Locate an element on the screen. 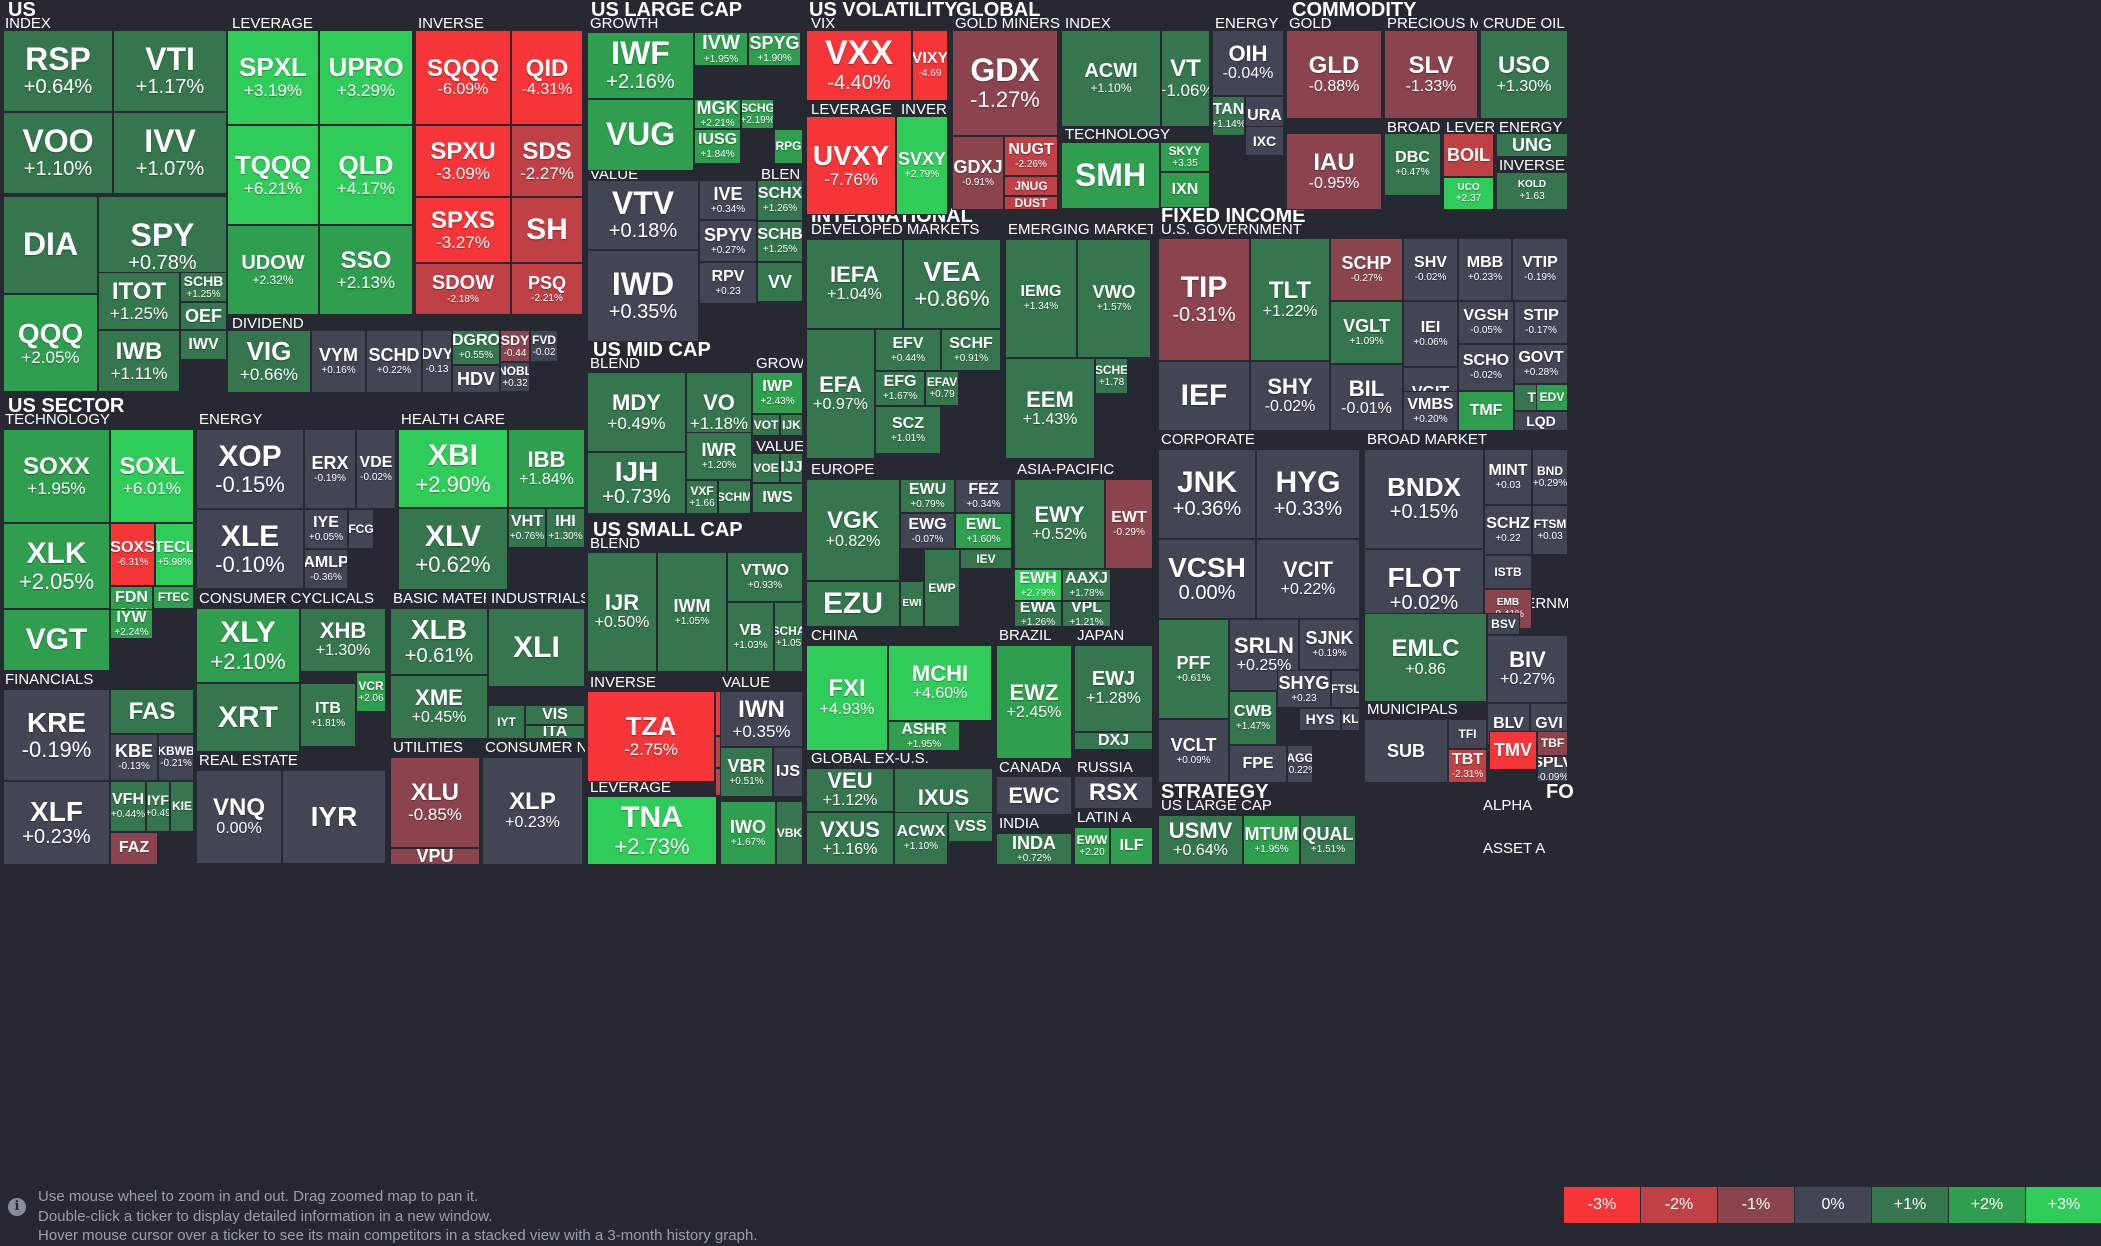  ticker-tile-xly: XLY +2.10% is located at coordinates (248, 645).